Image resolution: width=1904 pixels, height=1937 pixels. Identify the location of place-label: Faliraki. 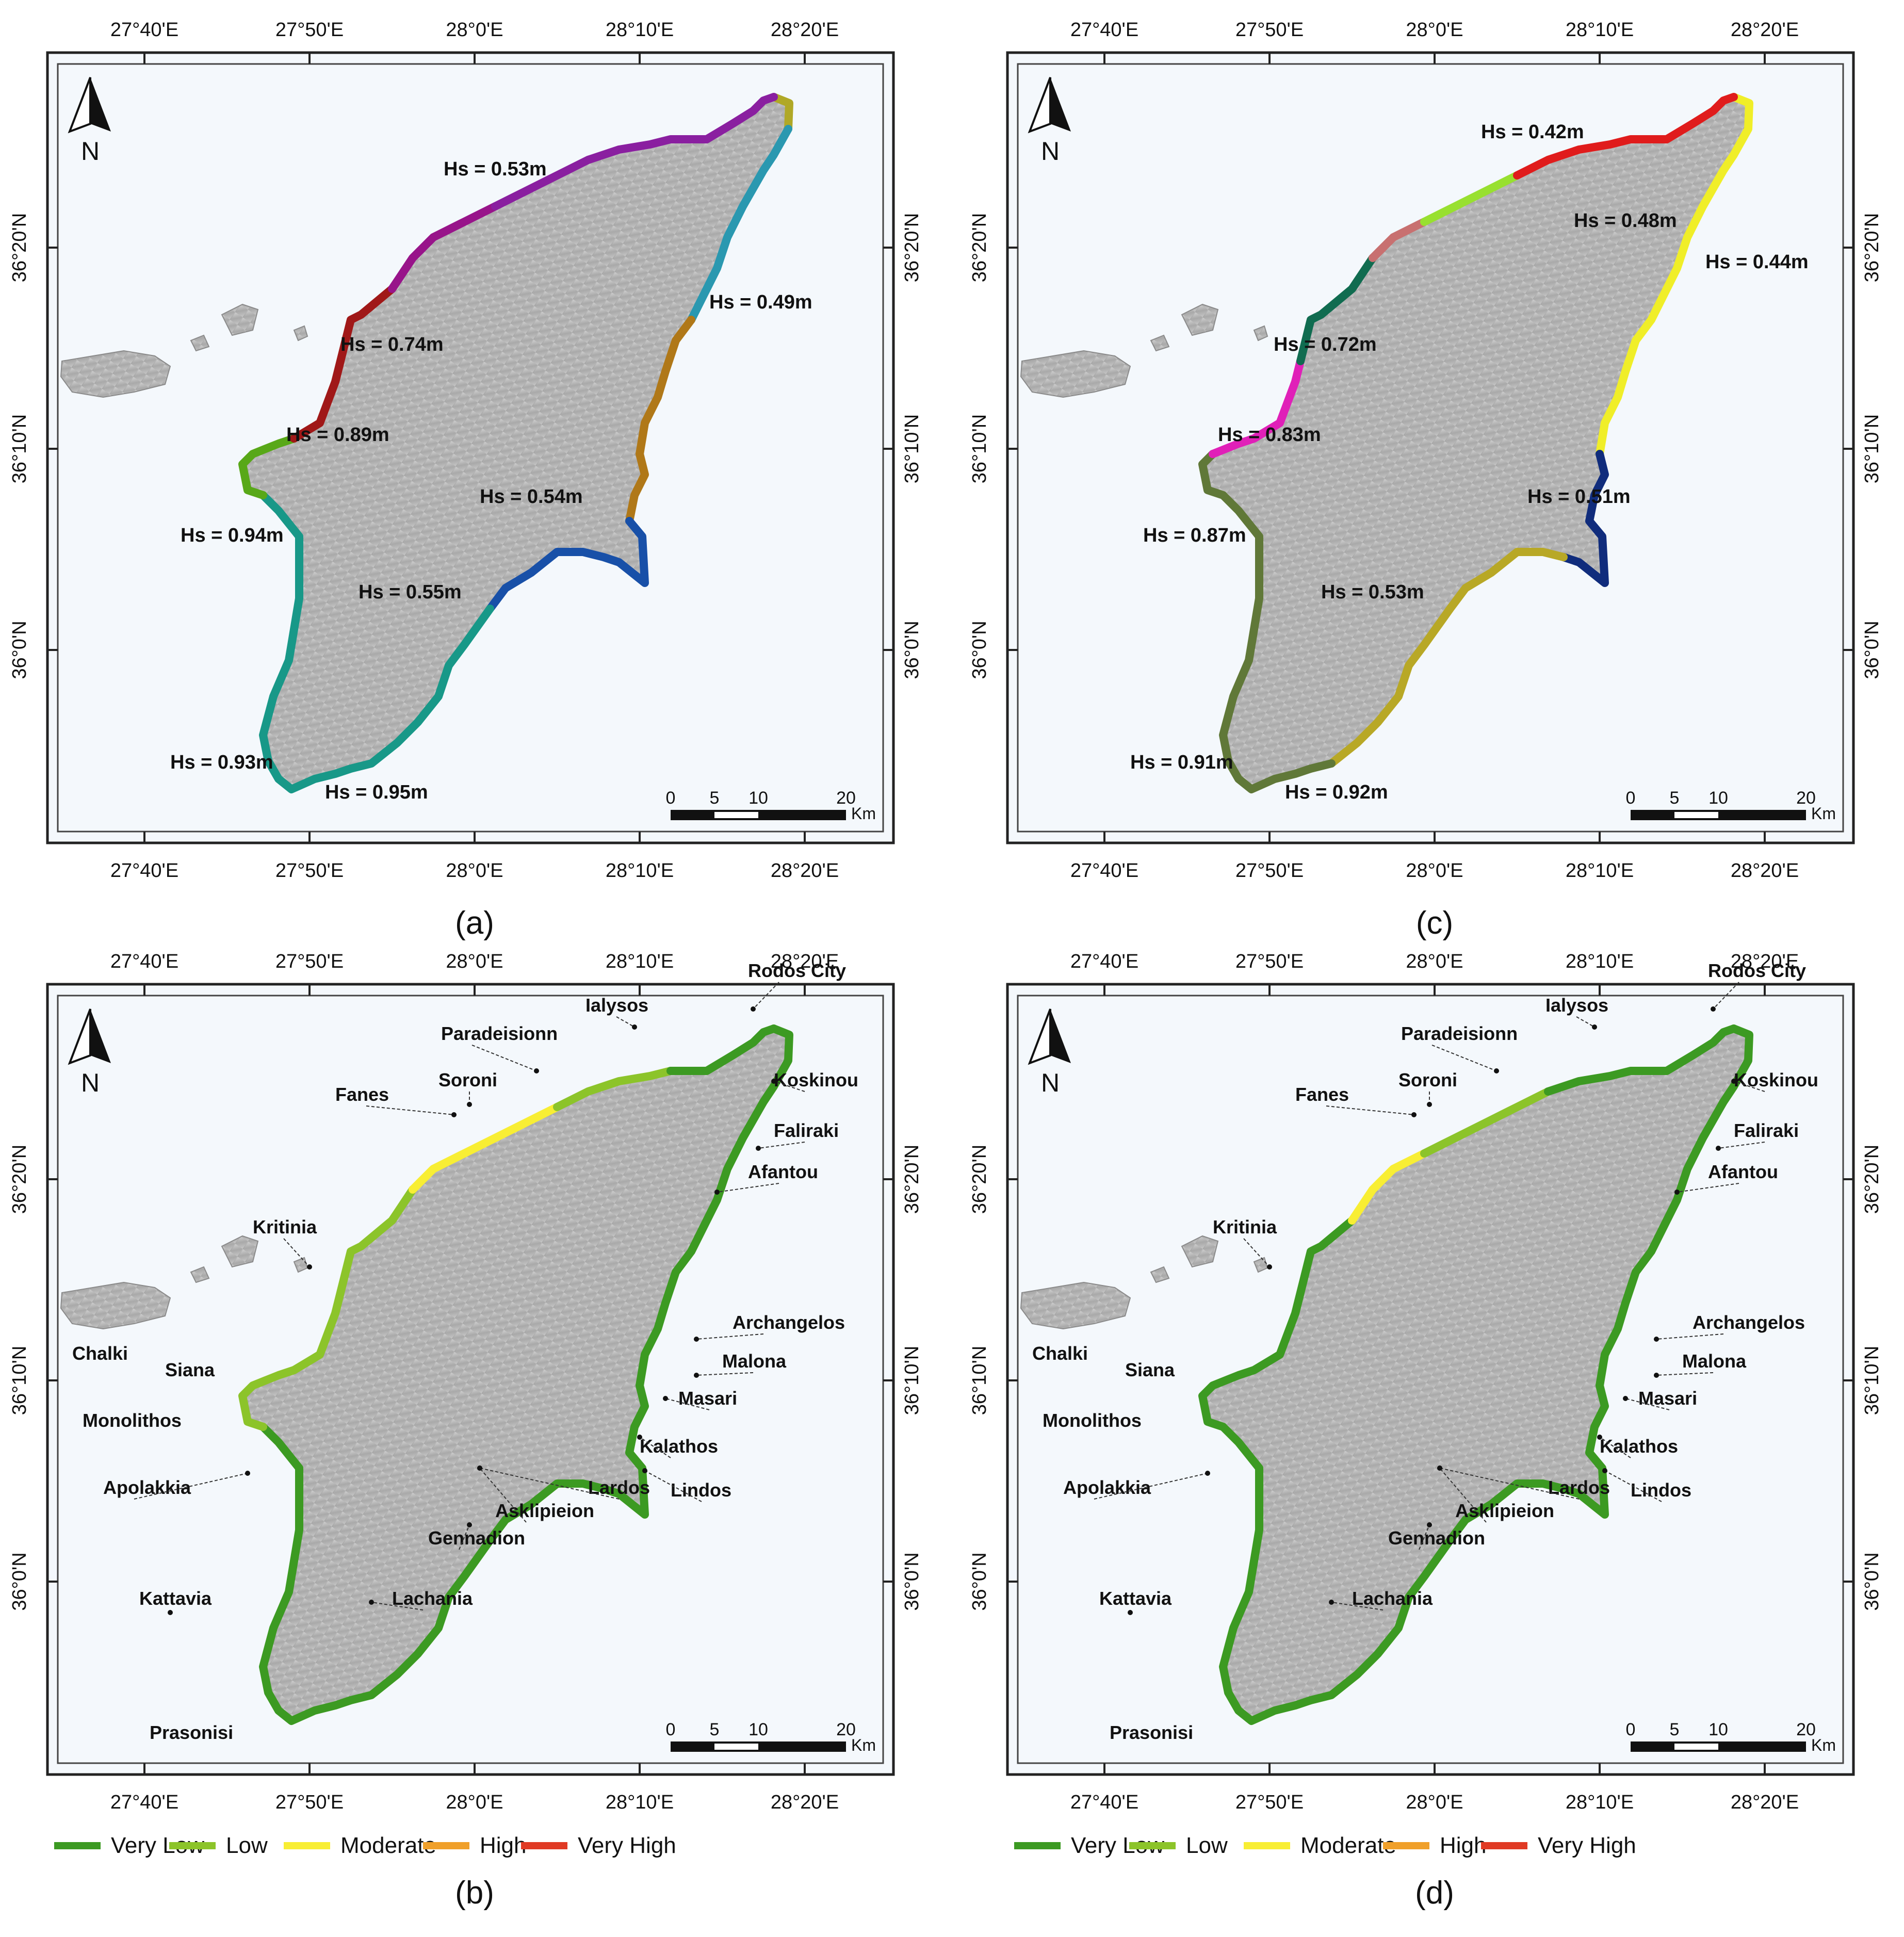
(806, 1130).